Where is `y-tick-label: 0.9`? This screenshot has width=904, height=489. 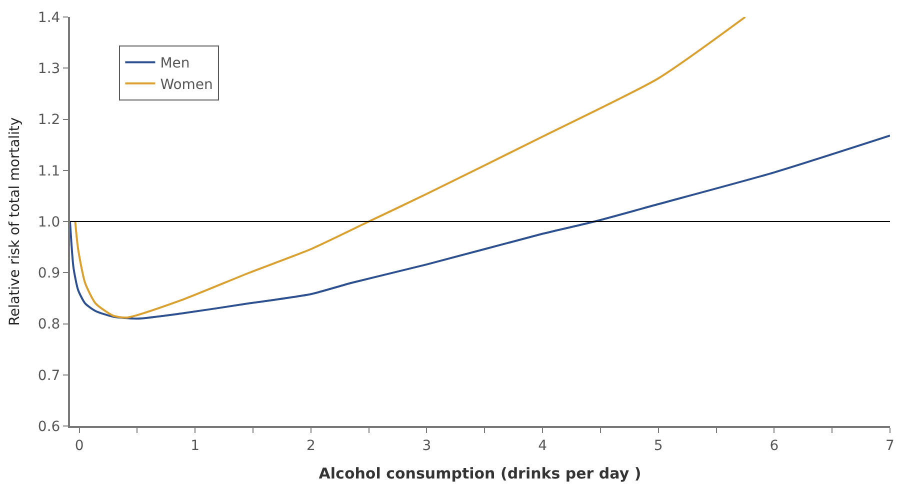
y-tick-label: 0.9 is located at coordinates (49, 274).